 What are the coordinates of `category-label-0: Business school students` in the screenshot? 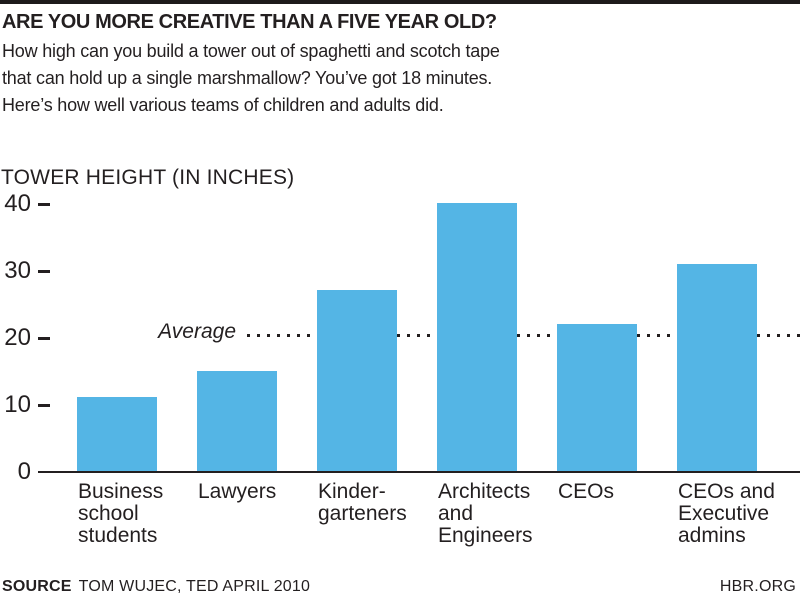 It's located at (120, 514).